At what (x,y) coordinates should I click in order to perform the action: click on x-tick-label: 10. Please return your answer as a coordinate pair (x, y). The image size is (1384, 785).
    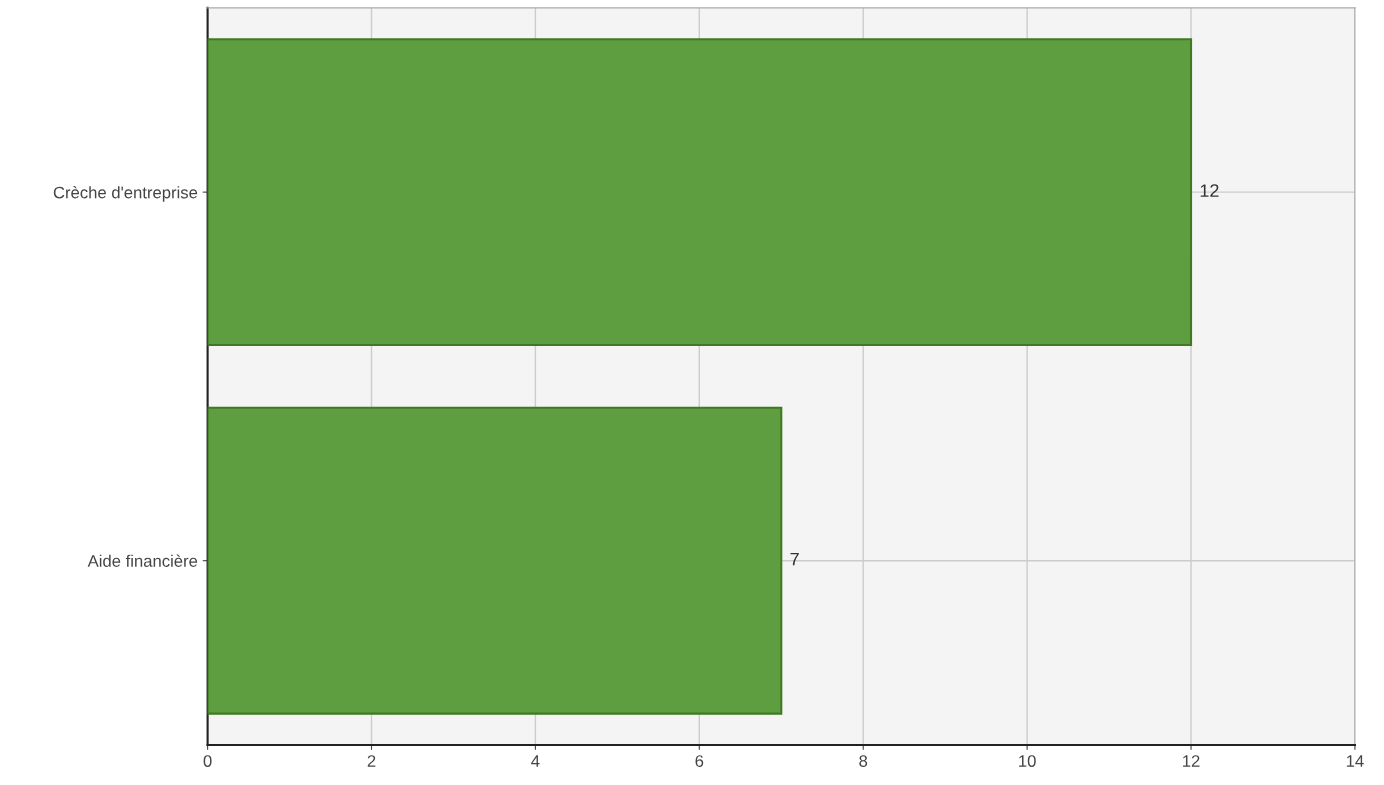
    Looking at the image, I should click on (1027, 761).